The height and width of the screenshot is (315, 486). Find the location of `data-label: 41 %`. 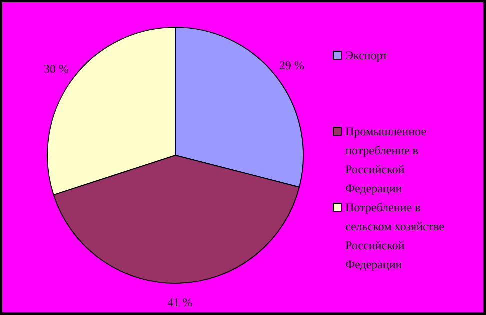

data-label: 41 % is located at coordinates (180, 303).